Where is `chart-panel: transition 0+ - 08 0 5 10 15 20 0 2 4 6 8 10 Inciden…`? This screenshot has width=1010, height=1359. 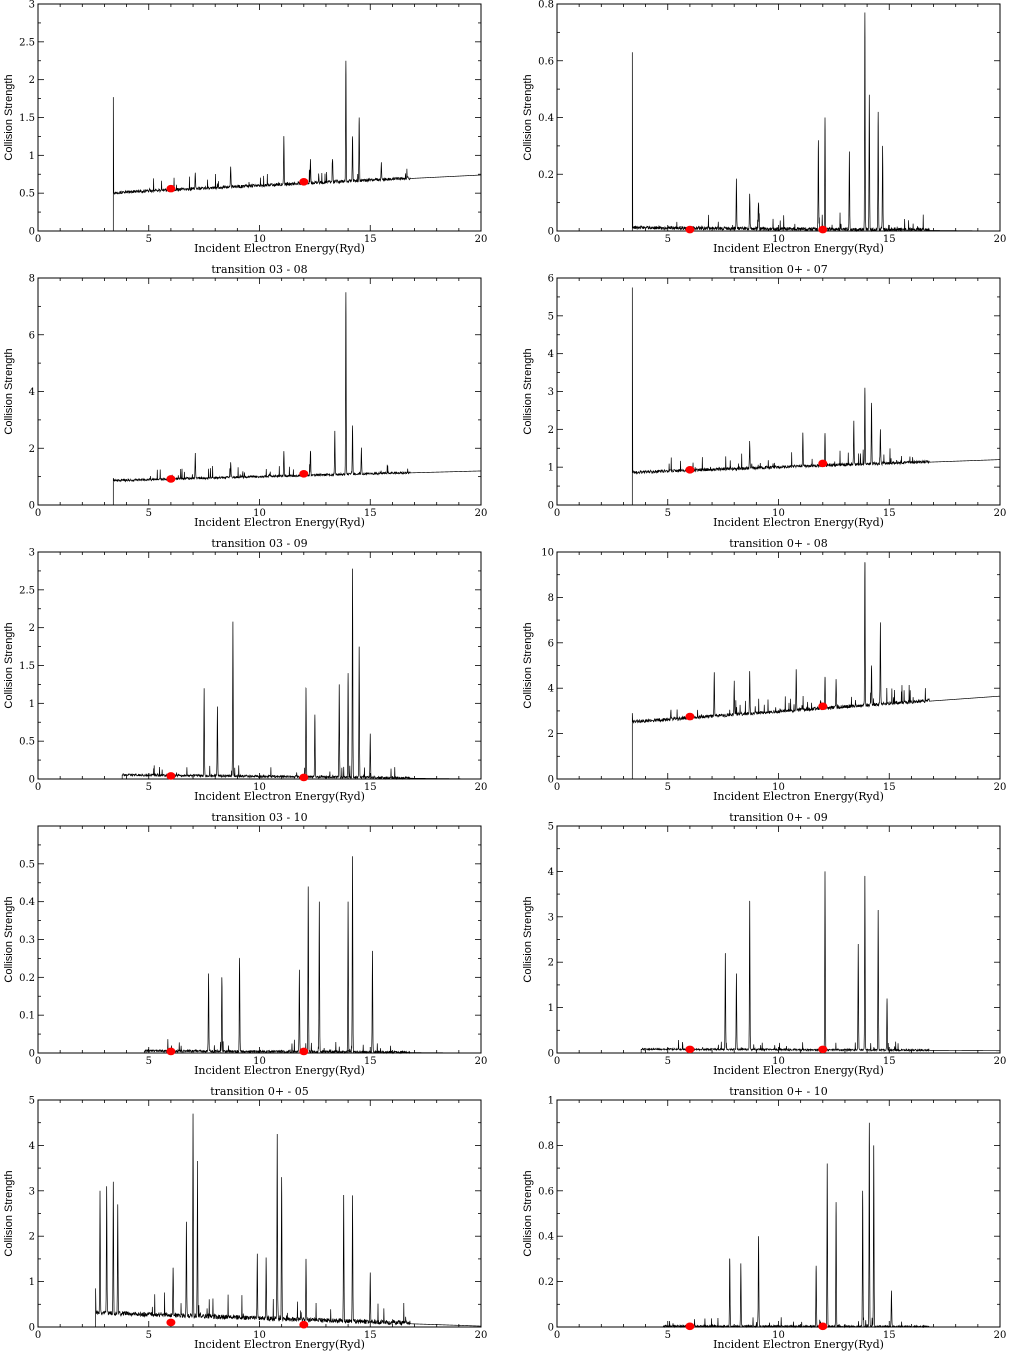 chart-panel: transition 0+ - 08 0 5 10 15 20 0 2 4 6 8 10 Inciden… is located at coordinates (764, 673).